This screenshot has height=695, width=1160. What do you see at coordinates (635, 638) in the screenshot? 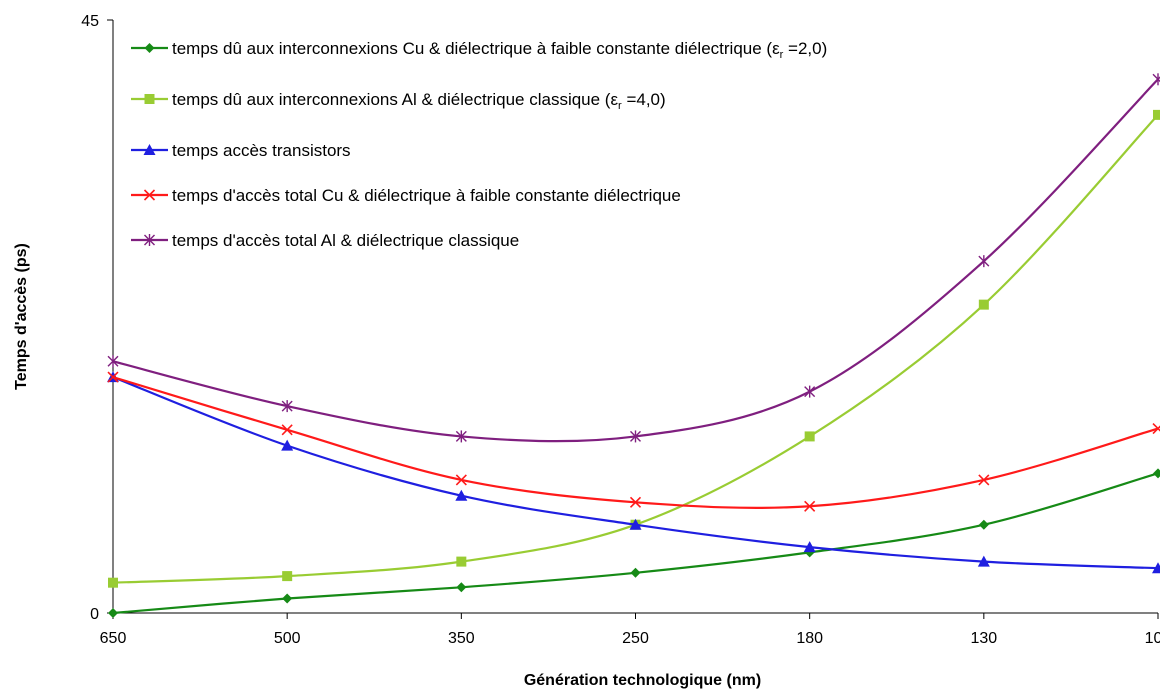
I see `x-tick-label: 250` at bounding box center [635, 638].